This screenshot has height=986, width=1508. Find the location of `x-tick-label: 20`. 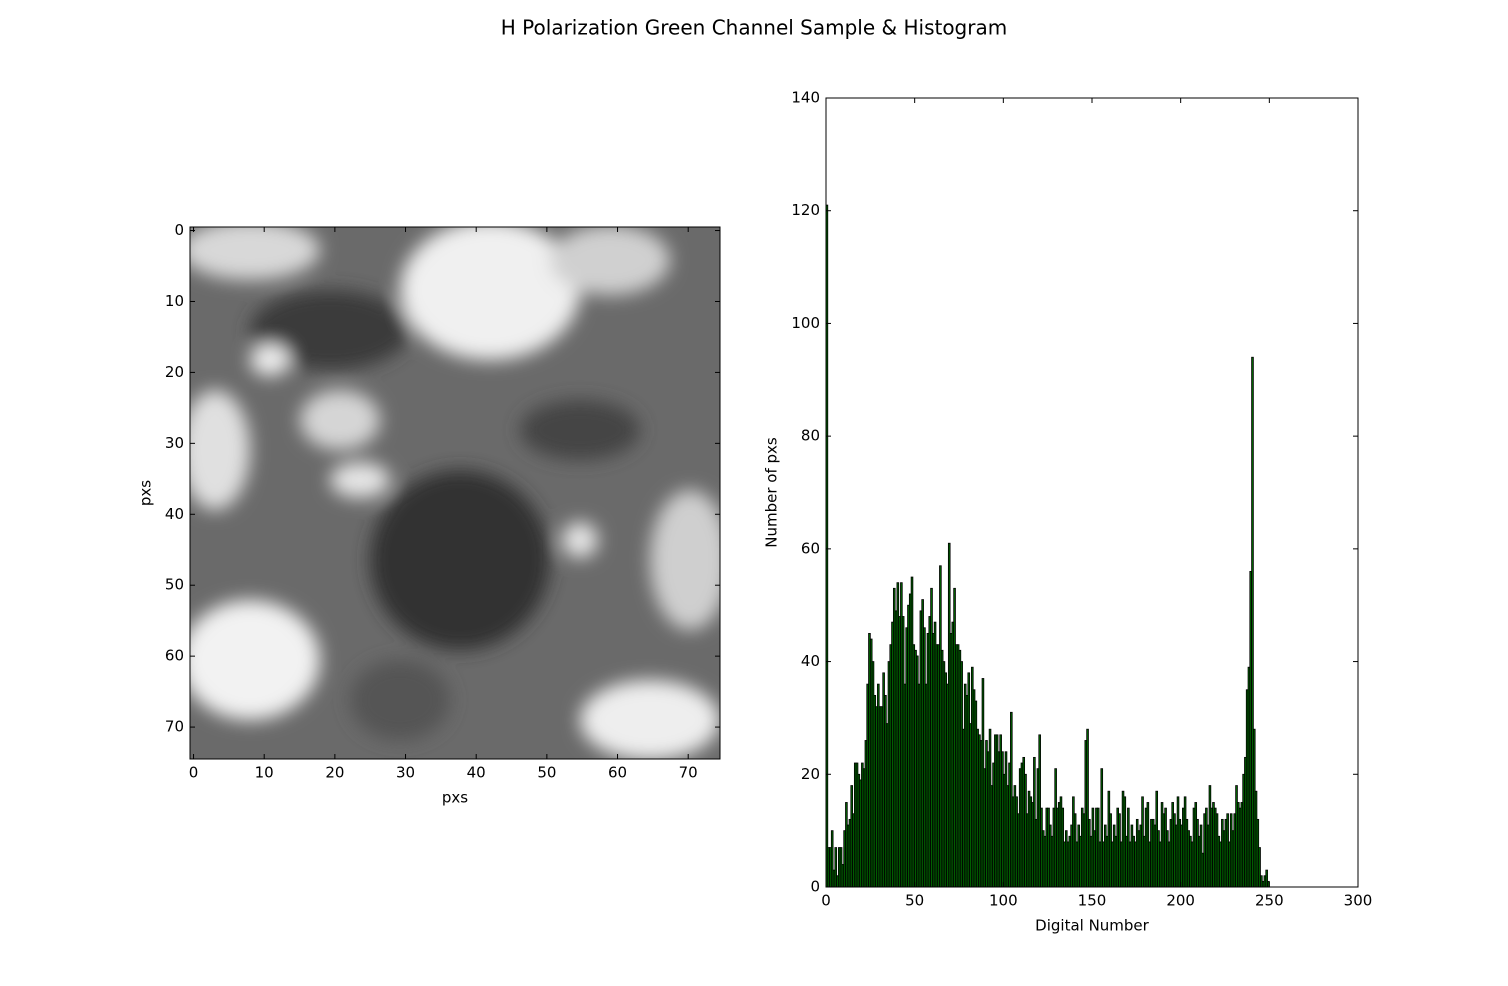

x-tick-label: 20 is located at coordinates (334, 773).